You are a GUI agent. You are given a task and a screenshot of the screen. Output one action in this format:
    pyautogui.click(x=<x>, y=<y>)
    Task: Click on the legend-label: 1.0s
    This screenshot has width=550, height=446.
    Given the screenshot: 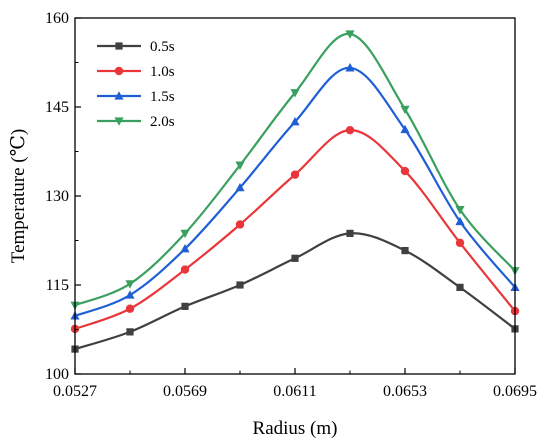 What is the action you would take?
    pyautogui.click(x=162, y=72)
    